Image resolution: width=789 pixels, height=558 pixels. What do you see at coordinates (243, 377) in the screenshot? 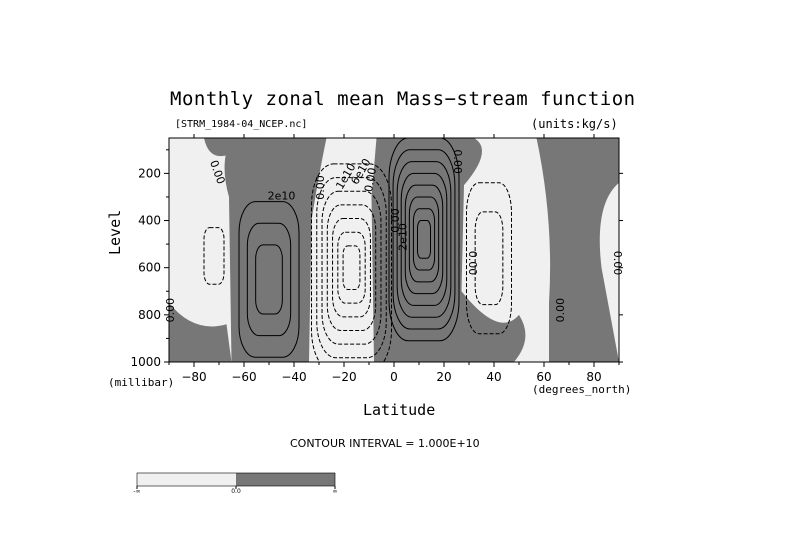
I see `x-tick-label: −60` at bounding box center [243, 377].